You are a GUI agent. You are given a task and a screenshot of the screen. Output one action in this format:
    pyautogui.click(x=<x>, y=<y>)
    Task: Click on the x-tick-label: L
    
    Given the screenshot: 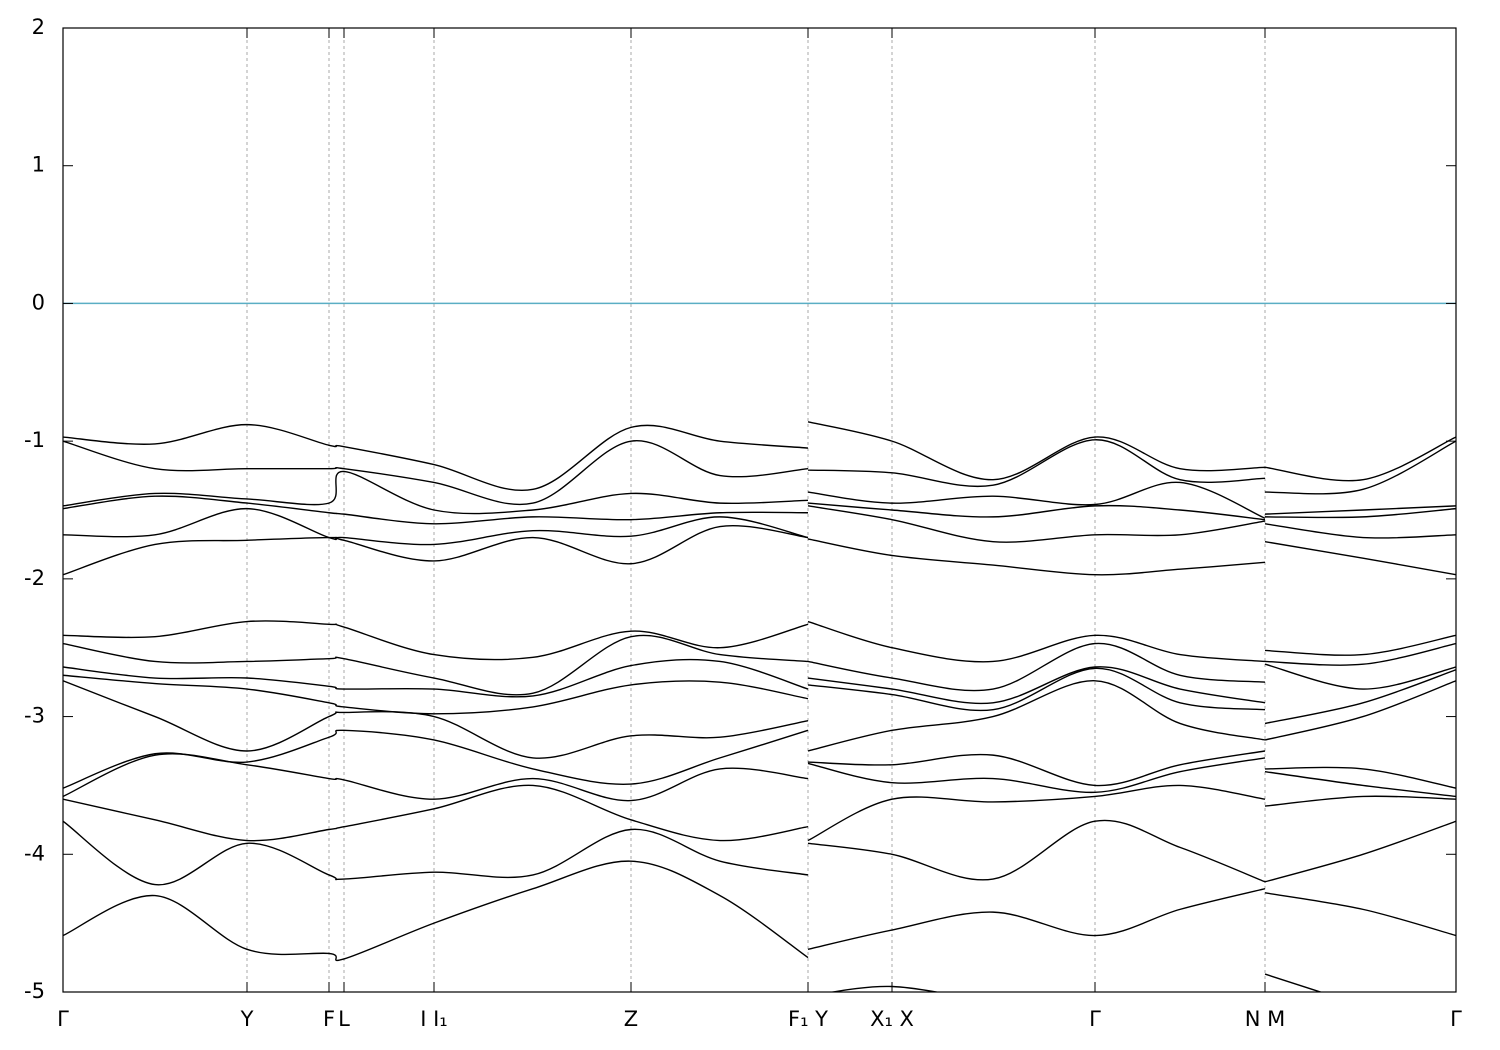 What is the action you would take?
    pyautogui.click(x=344, y=1019)
    